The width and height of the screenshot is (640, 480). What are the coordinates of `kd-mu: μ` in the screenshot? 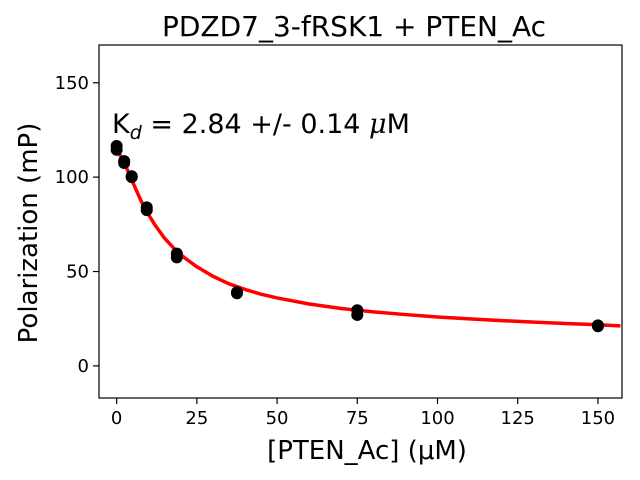 It's located at (378, 124).